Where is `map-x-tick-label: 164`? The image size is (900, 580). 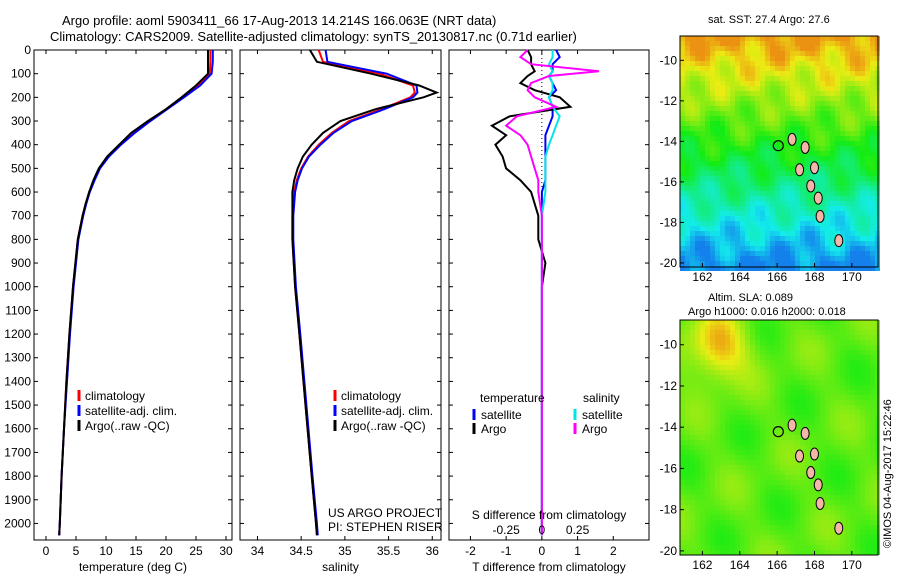 map-x-tick-label: 164 is located at coordinates (740, 565).